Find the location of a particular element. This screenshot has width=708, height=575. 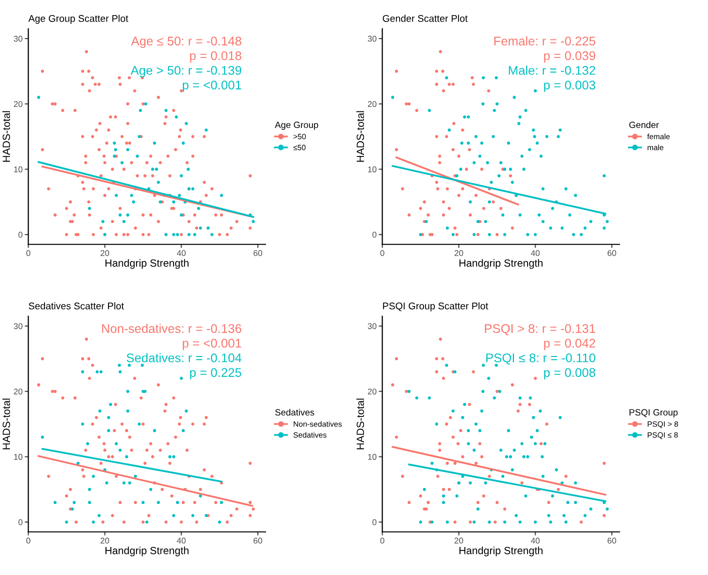

annotation: PSQI > 8: r = -0.131 is located at coordinates (540, 330).